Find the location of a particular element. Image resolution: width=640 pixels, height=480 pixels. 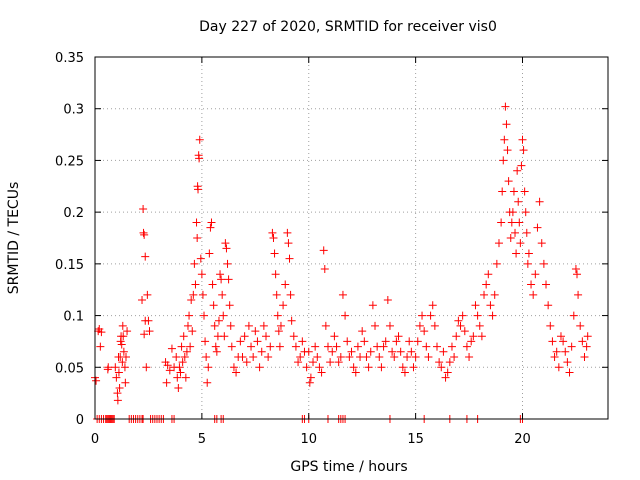

y-tick-label: 0.2 is located at coordinates (73, 213).